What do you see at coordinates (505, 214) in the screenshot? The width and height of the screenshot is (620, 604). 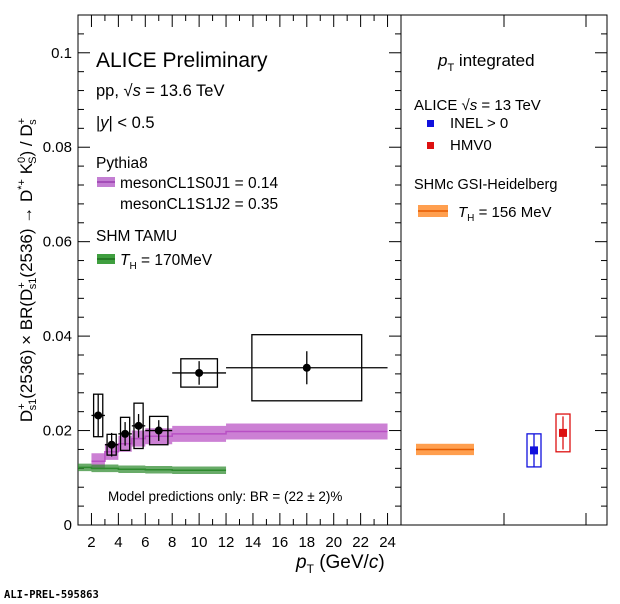 I see `legend-label-shmc: TH = 156 MeV` at bounding box center [505, 214].